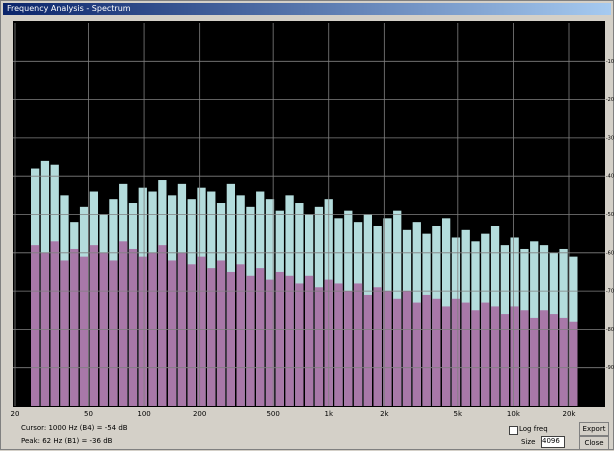 This screenshot has width=614, height=451. Describe the element at coordinates (74, 428) in the screenshot. I see `status-line: Cursor: 1000 Hz (B4) = -54 dB` at that location.